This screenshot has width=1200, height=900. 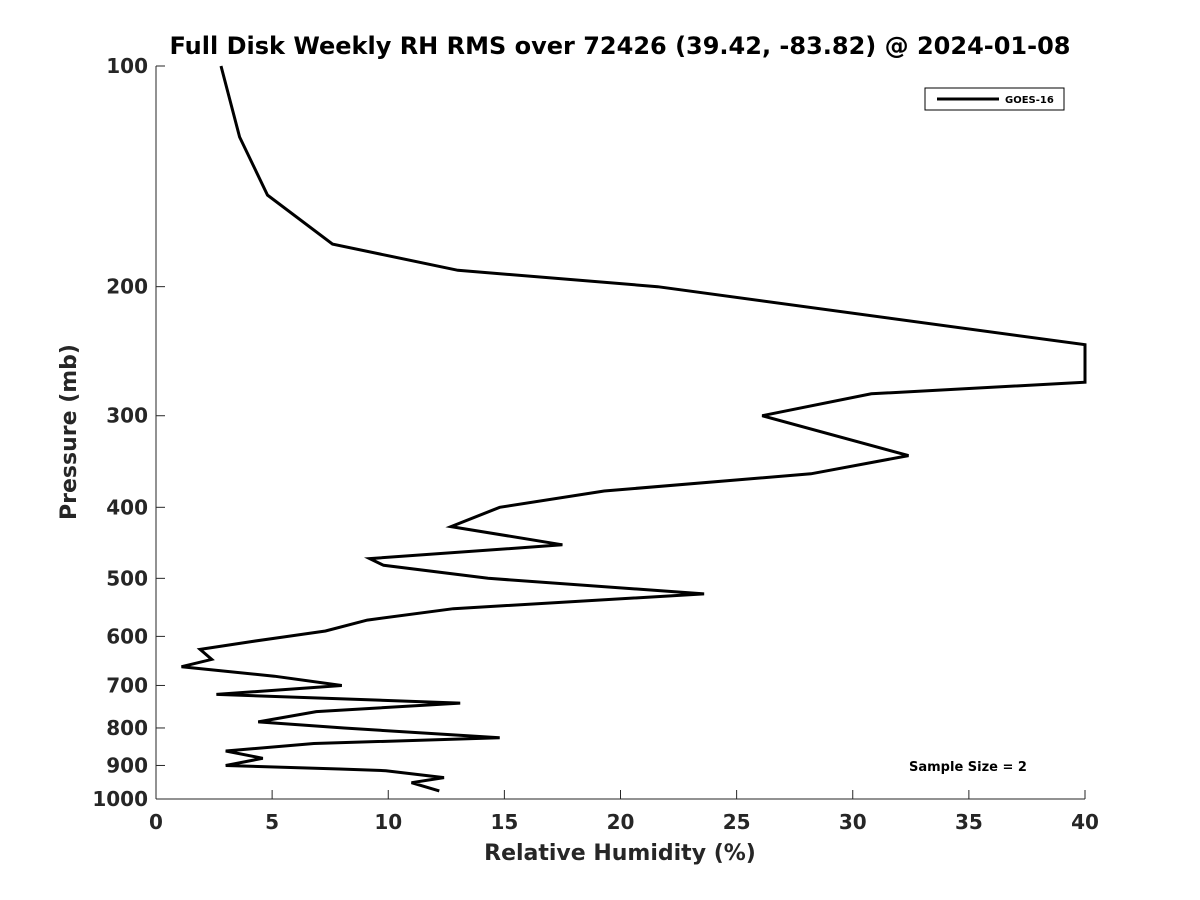 What do you see at coordinates (272, 822) in the screenshot?
I see `x-tick-label: 5` at bounding box center [272, 822].